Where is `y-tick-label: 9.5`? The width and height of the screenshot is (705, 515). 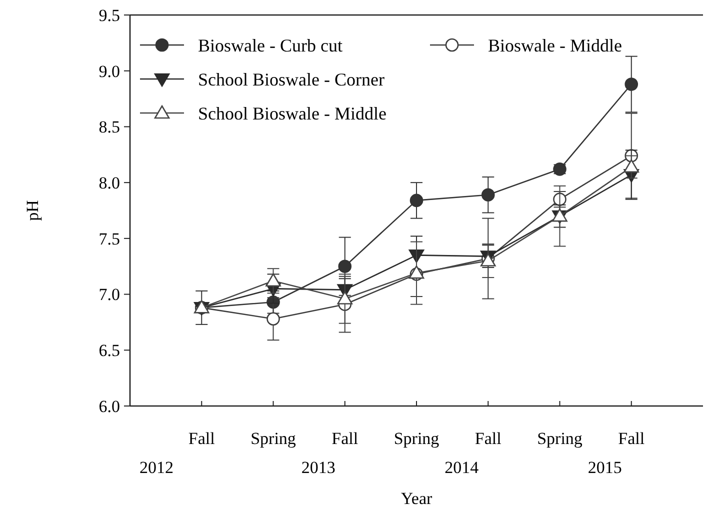
y-tick-label: 9.5 is located at coordinates (109, 15).